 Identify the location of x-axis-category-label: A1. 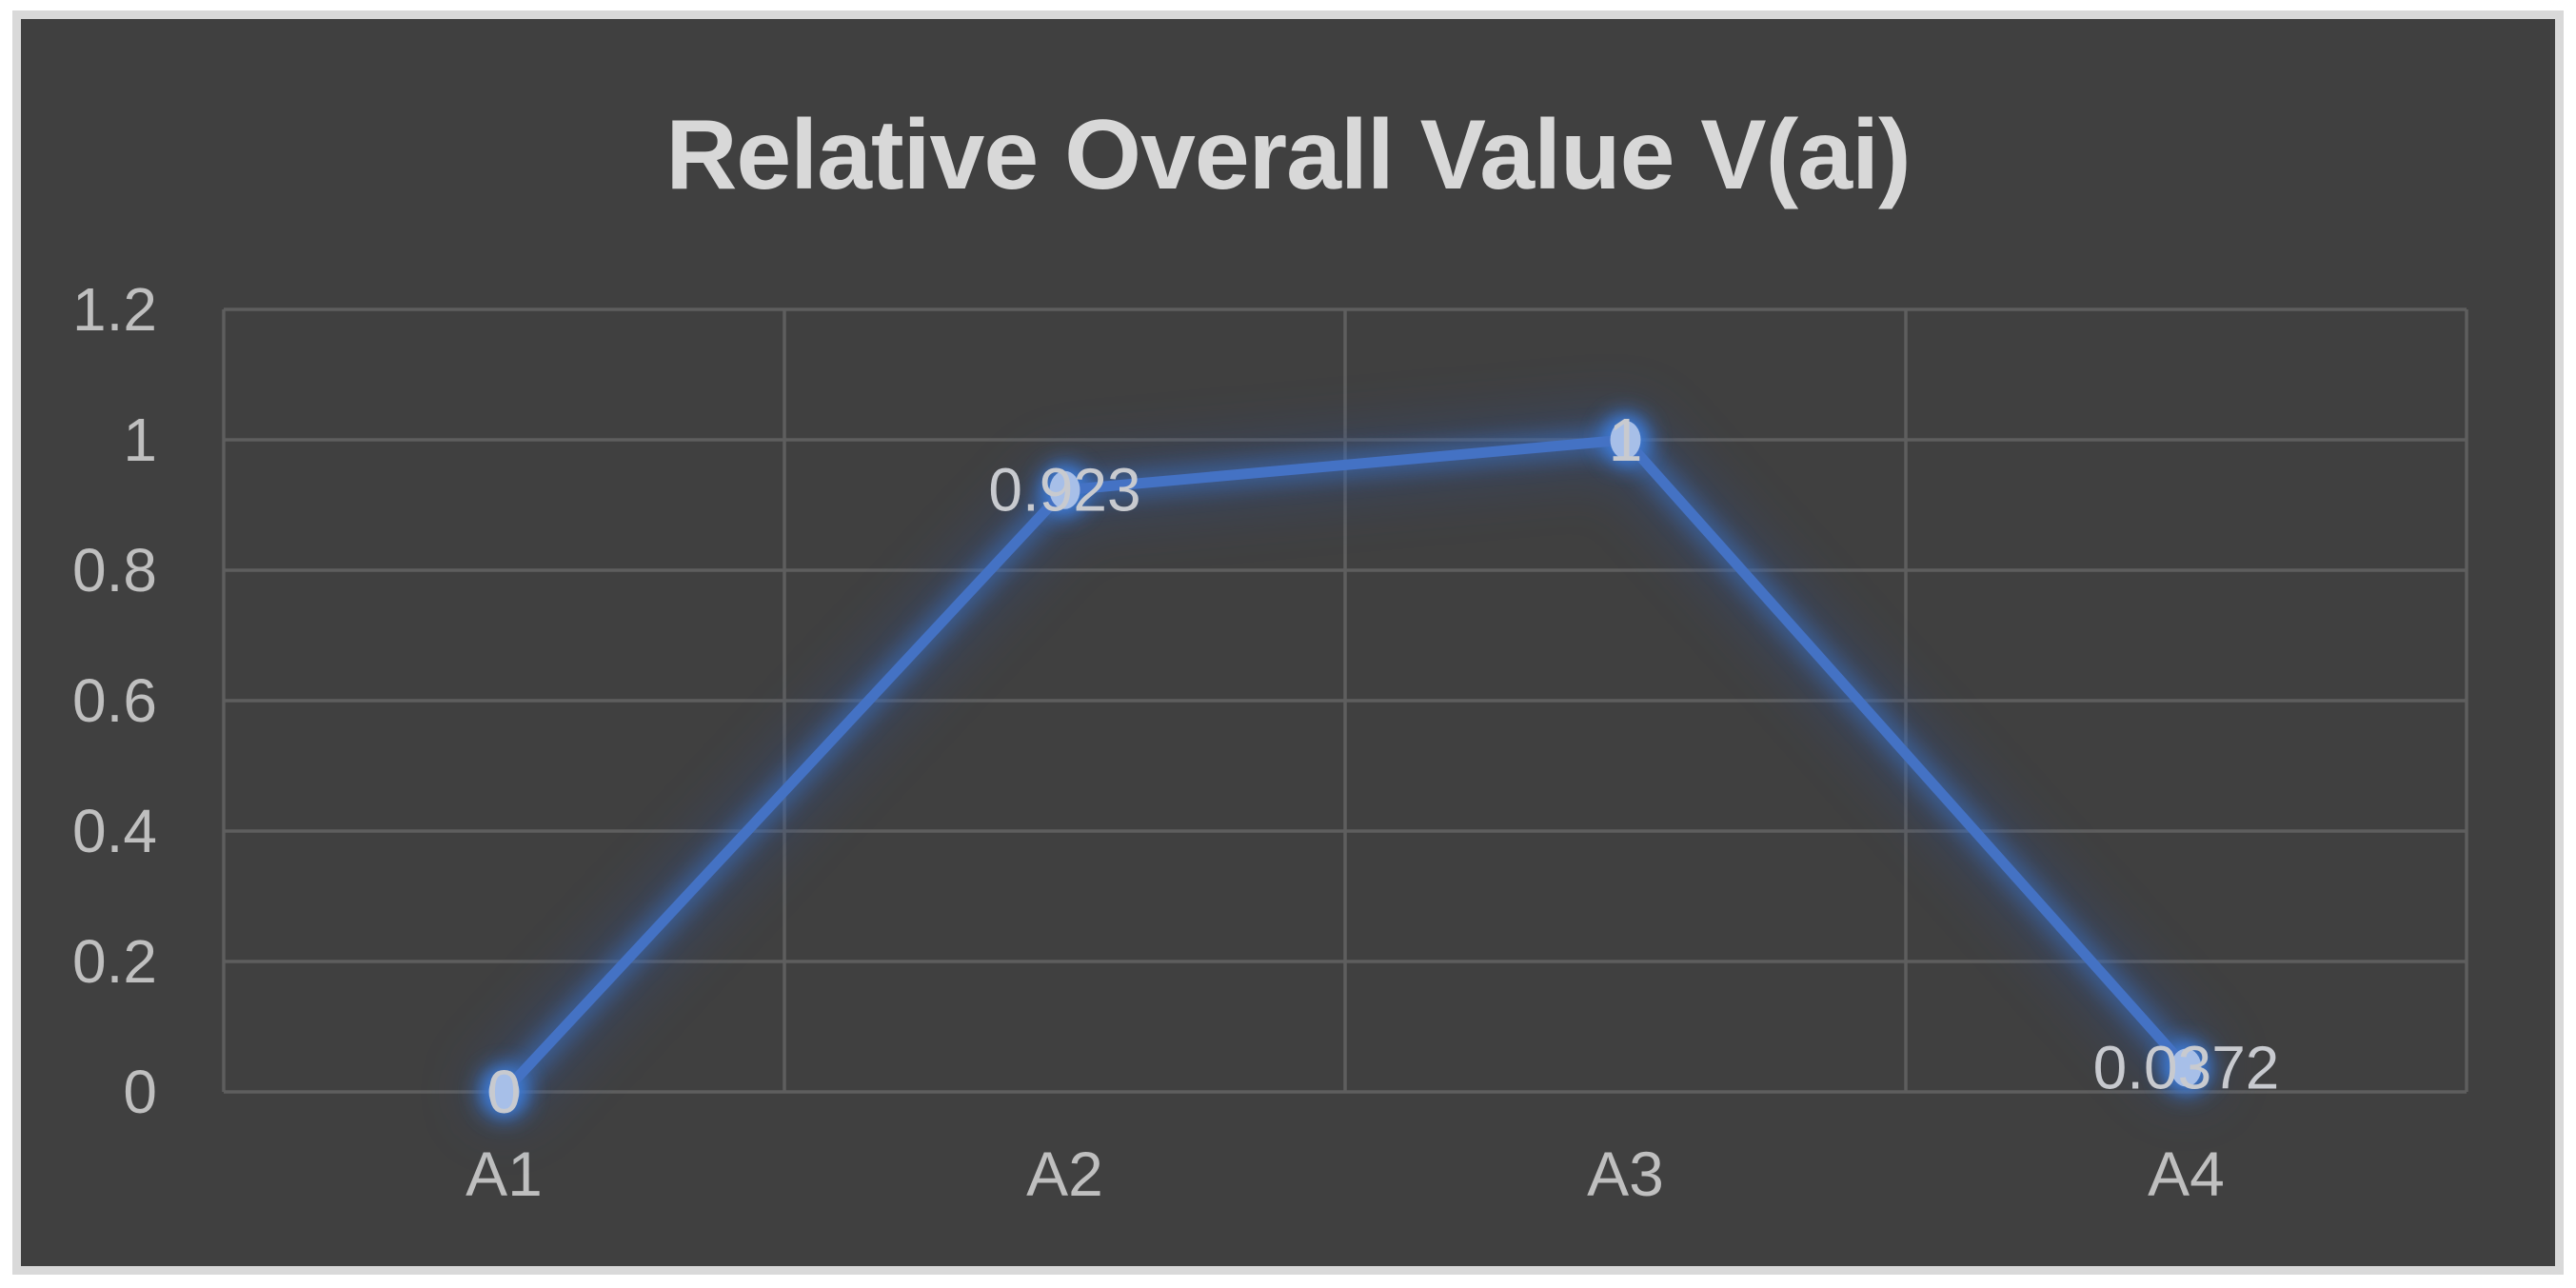
(504, 1174).